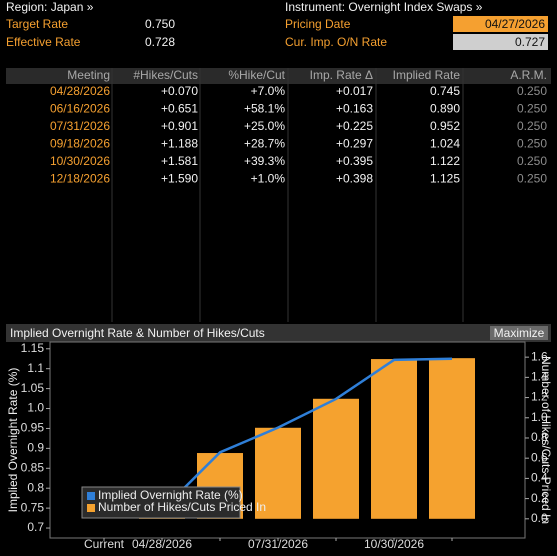 This screenshot has width=557, height=556. Describe the element at coordinates (528, 75) in the screenshot. I see `column-header: A.R.M.` at that location.